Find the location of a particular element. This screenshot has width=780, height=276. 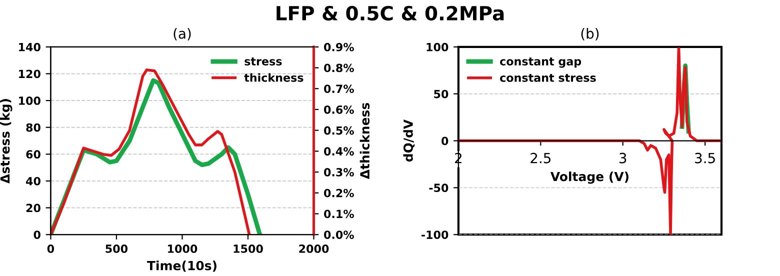

y-tick-label: 40 is located at coordinates (33, 181).